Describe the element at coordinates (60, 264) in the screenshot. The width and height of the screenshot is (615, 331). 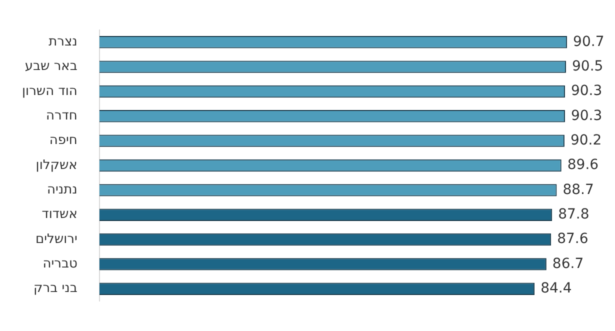
I see `y-tick-label: טבריה` at that location.